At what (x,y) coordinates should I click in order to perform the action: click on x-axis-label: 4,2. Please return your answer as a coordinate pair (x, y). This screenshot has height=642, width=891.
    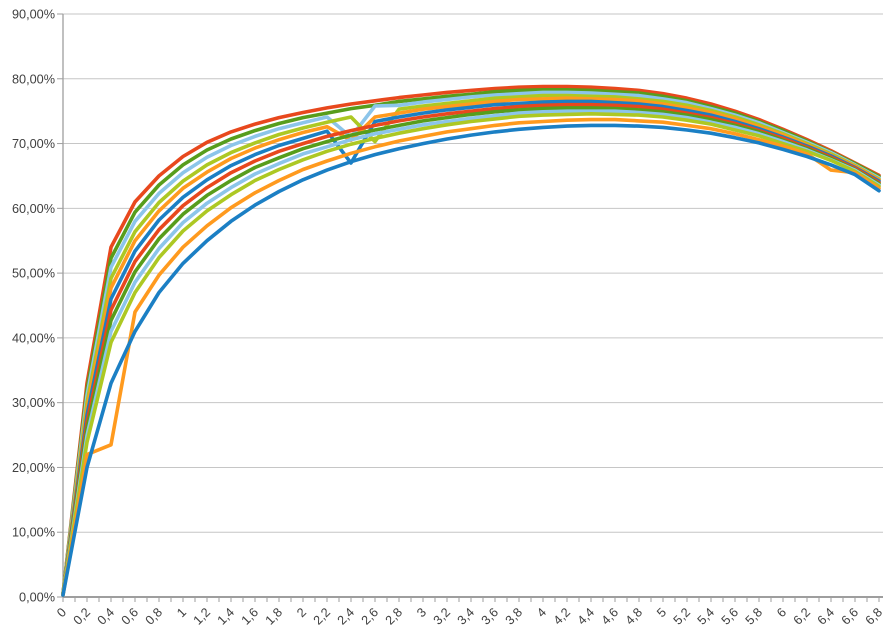
    Looking at the image, I should click on (562, 616).